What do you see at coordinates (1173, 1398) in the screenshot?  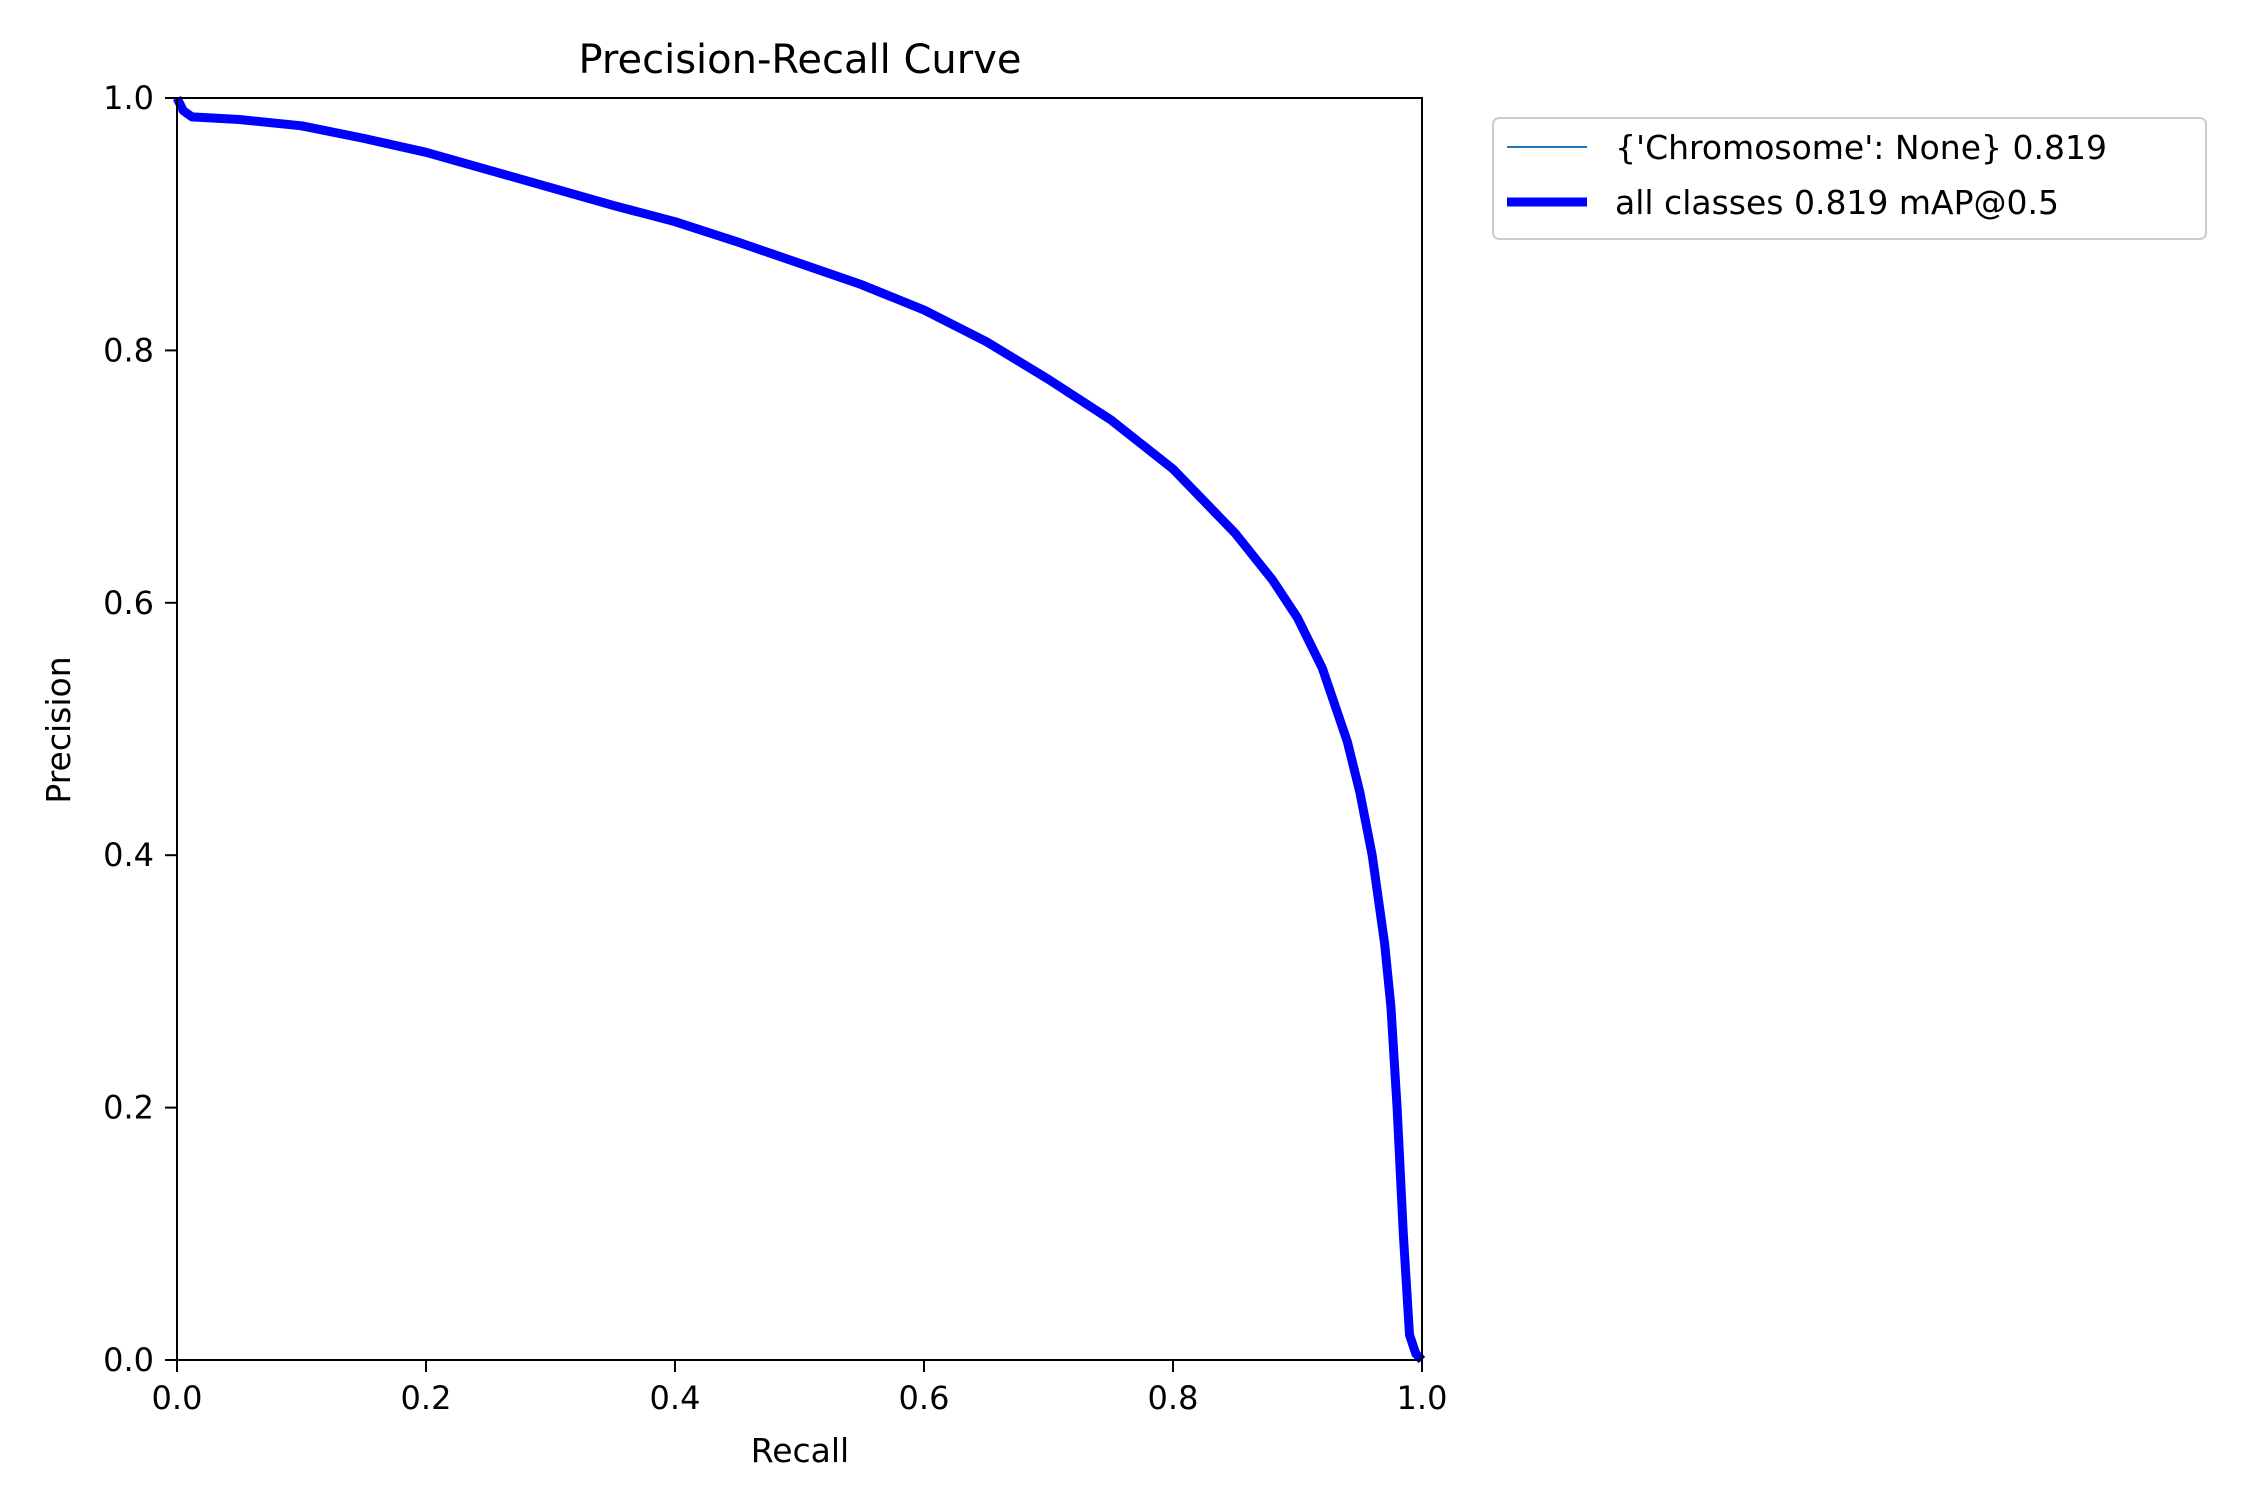 I see `x-tick-label: 0.8` at bounding box center [1173, 1398].